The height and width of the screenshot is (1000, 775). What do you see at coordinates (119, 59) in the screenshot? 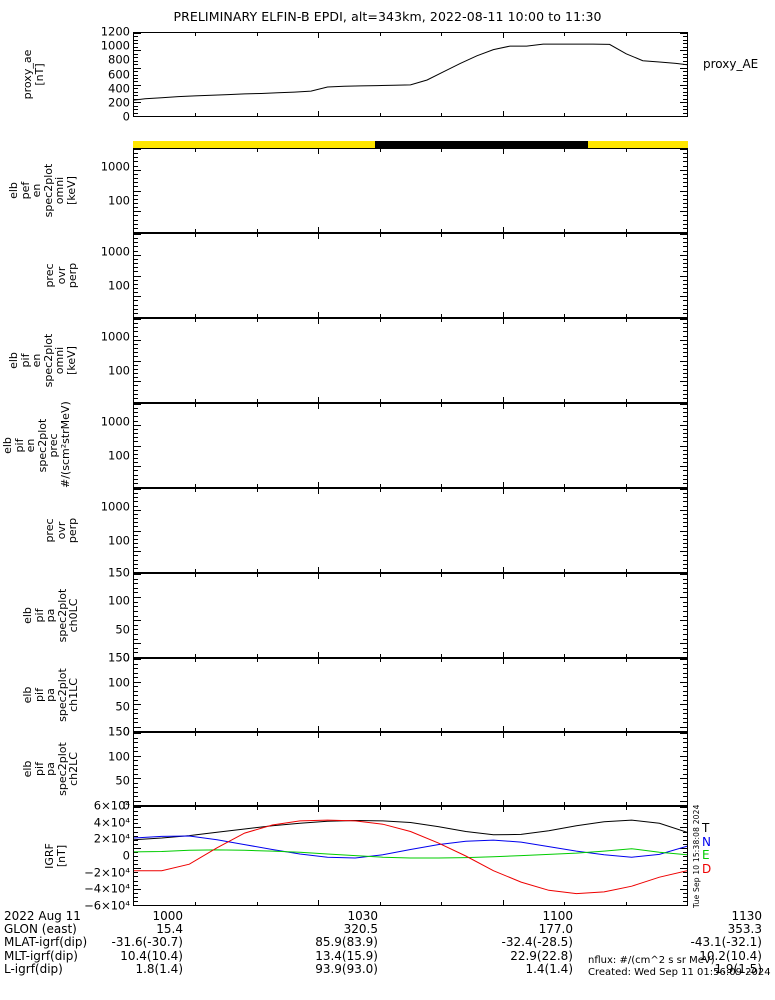
I see `ytick-label: 800` at bounding box center [119, 59].